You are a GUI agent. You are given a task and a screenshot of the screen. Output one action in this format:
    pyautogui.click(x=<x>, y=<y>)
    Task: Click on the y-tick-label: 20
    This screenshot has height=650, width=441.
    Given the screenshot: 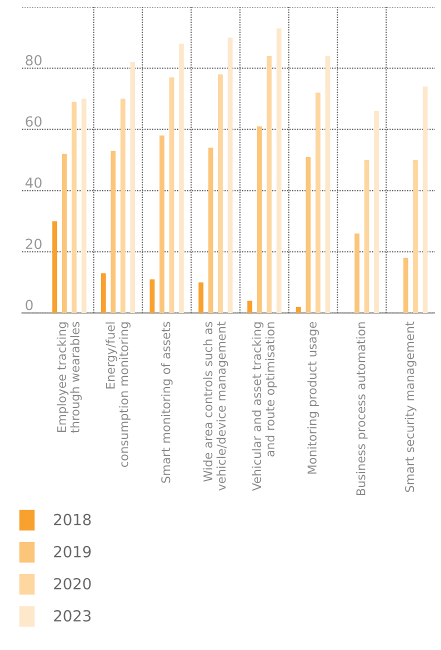 What is the action you would take?
    pyautogui.click(x=34, y=244)
    